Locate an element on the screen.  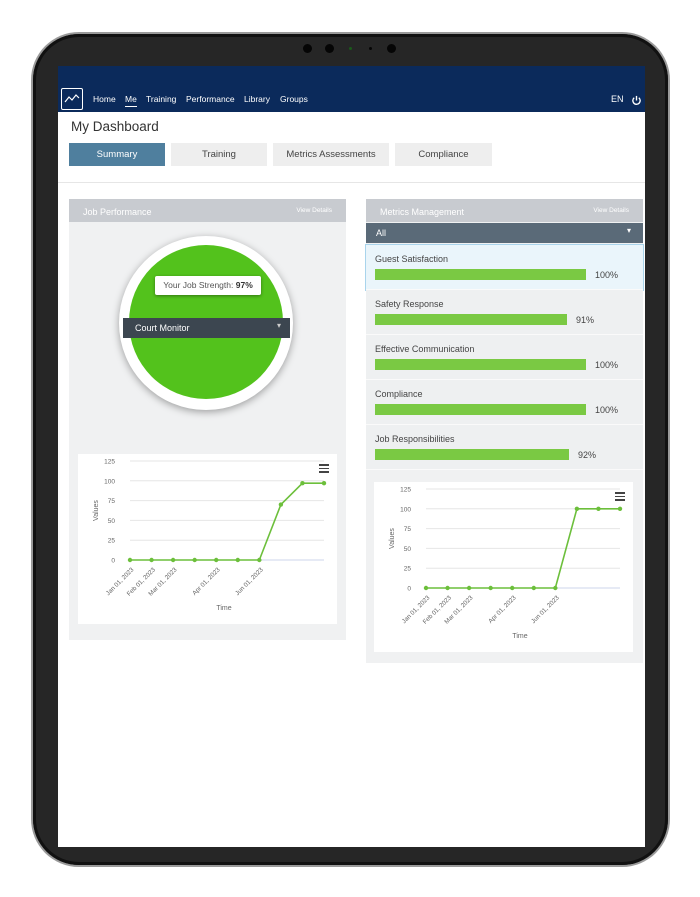
metric-label: Safety Response is located at coordinates (409, 304).